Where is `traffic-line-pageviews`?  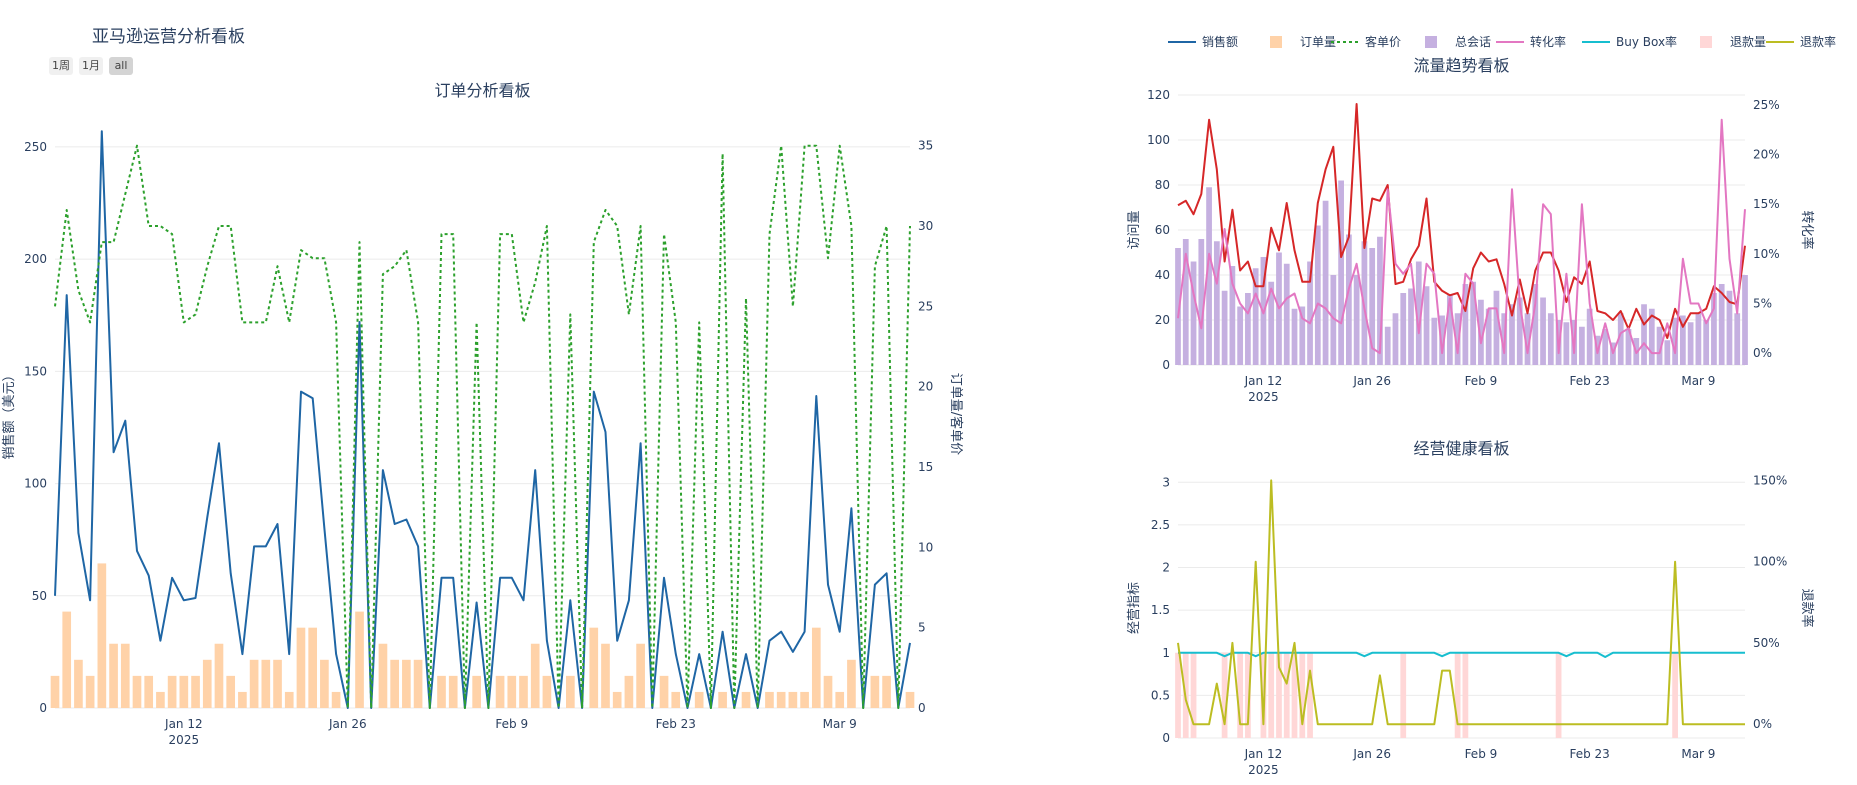 traffic-line-pageviews is located at coordinates (1461, 221).